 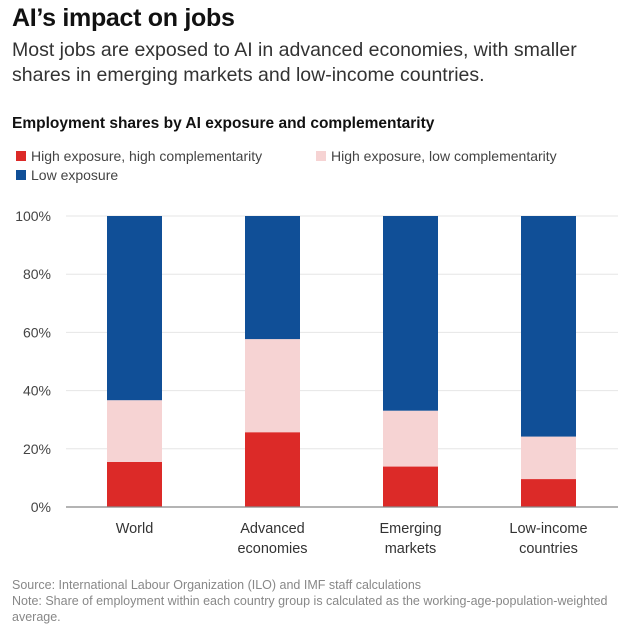 What do you see at coordinates (21, 175) in the screenshot?
I see `legend-swatch-low` at bounding box center [21, 175].